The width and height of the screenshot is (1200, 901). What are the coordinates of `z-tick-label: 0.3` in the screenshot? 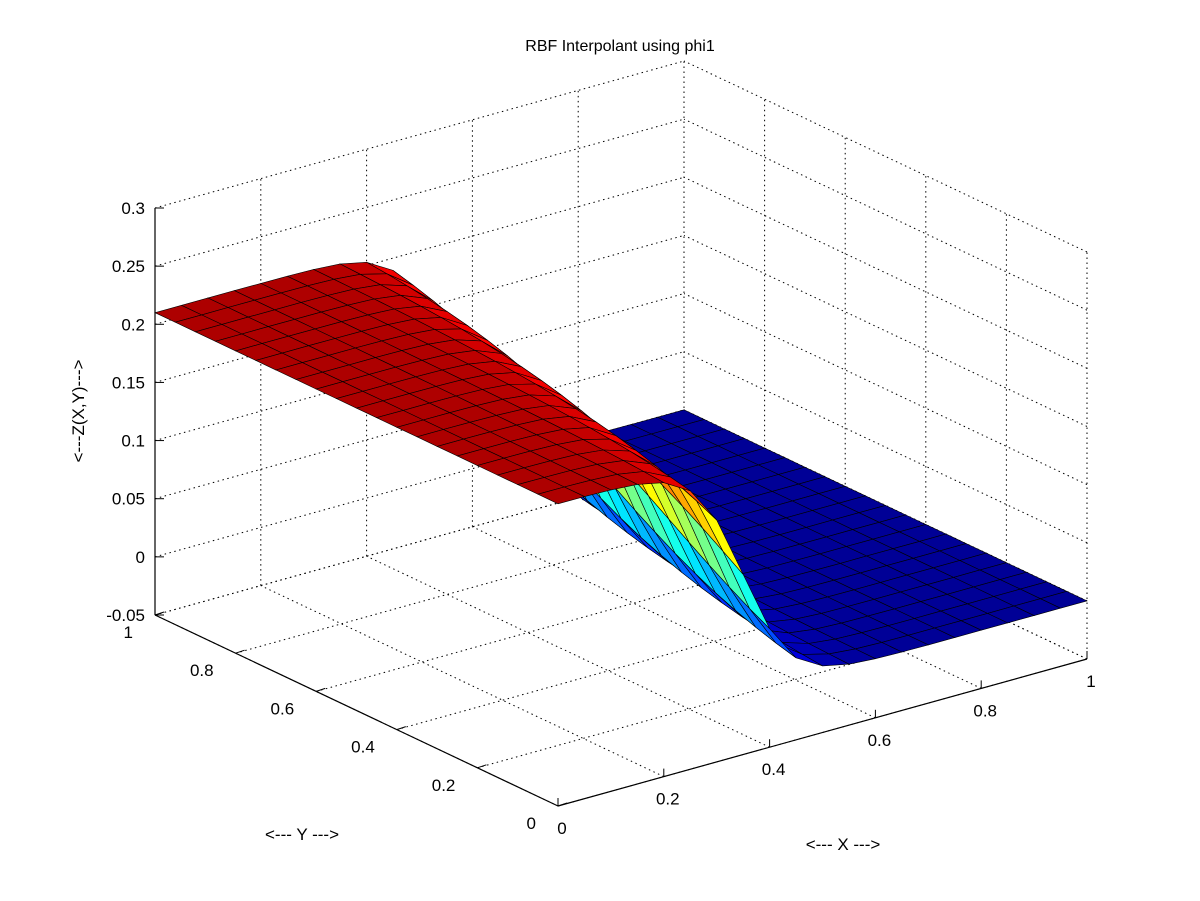 It's located at (133, 208).